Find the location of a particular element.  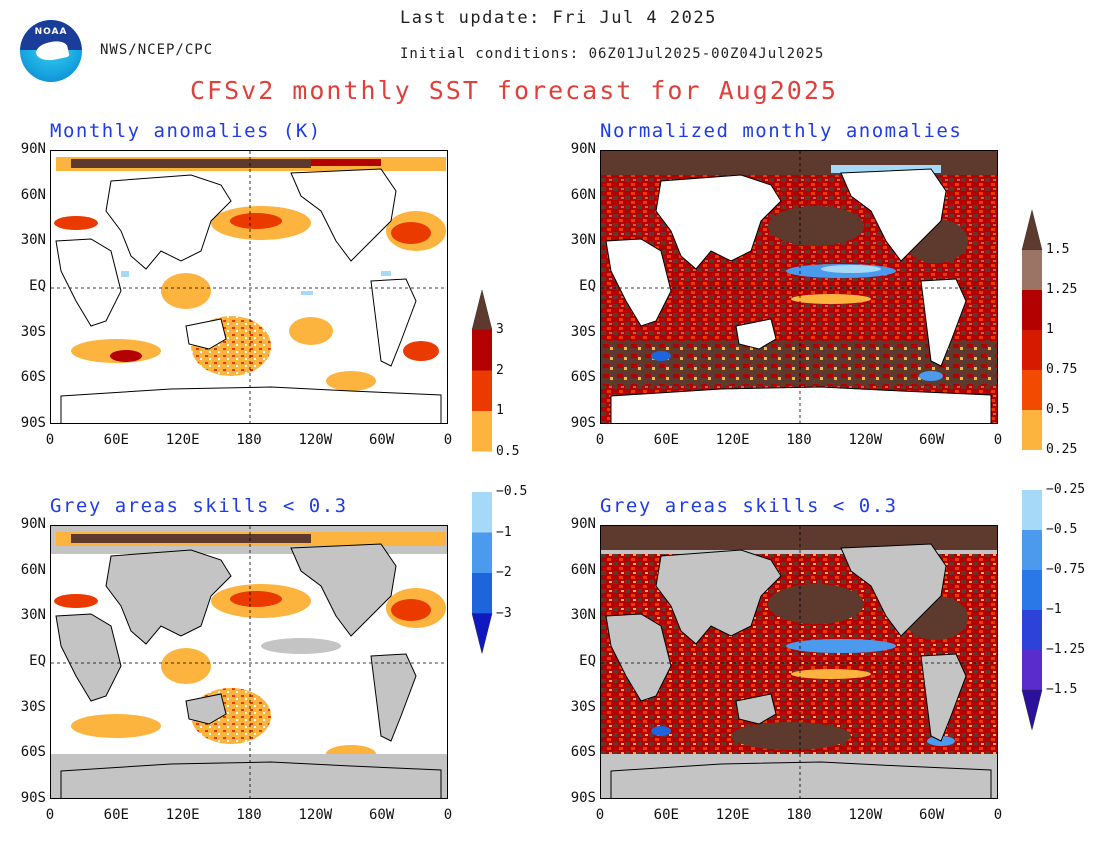

map-svg-anomalies-skill is located at coordinates (249, 662).